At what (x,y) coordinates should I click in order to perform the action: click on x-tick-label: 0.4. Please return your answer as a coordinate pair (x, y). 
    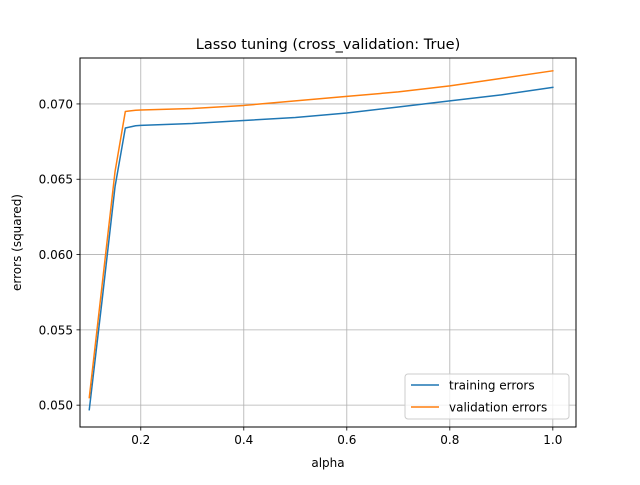
    Looking at the image, I should click on (243, 440).